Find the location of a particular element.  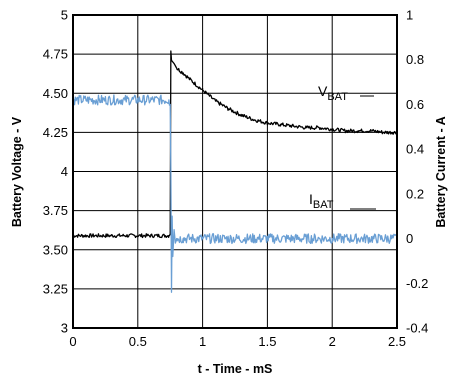

vbat-label: VBAT is located at coordinates (333, 93).